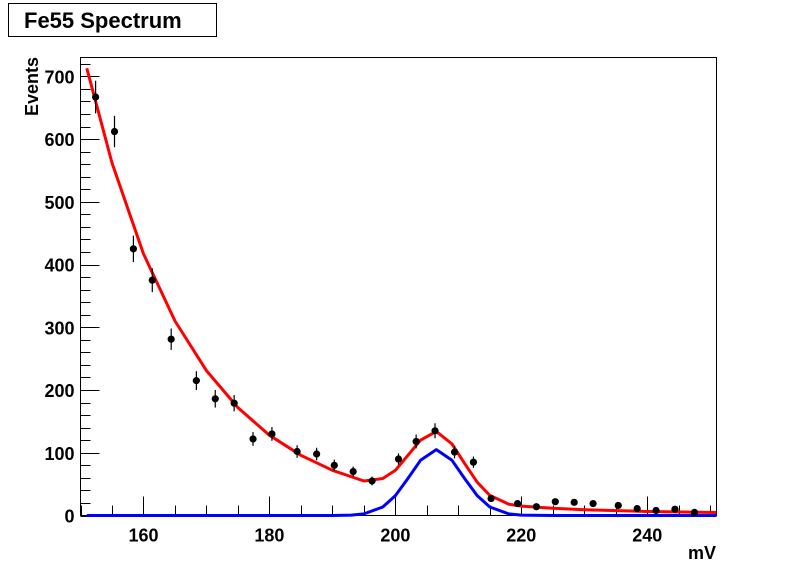 The image size is (796, 572). I want to click on y-tick-label: 300, so click(59, 328).